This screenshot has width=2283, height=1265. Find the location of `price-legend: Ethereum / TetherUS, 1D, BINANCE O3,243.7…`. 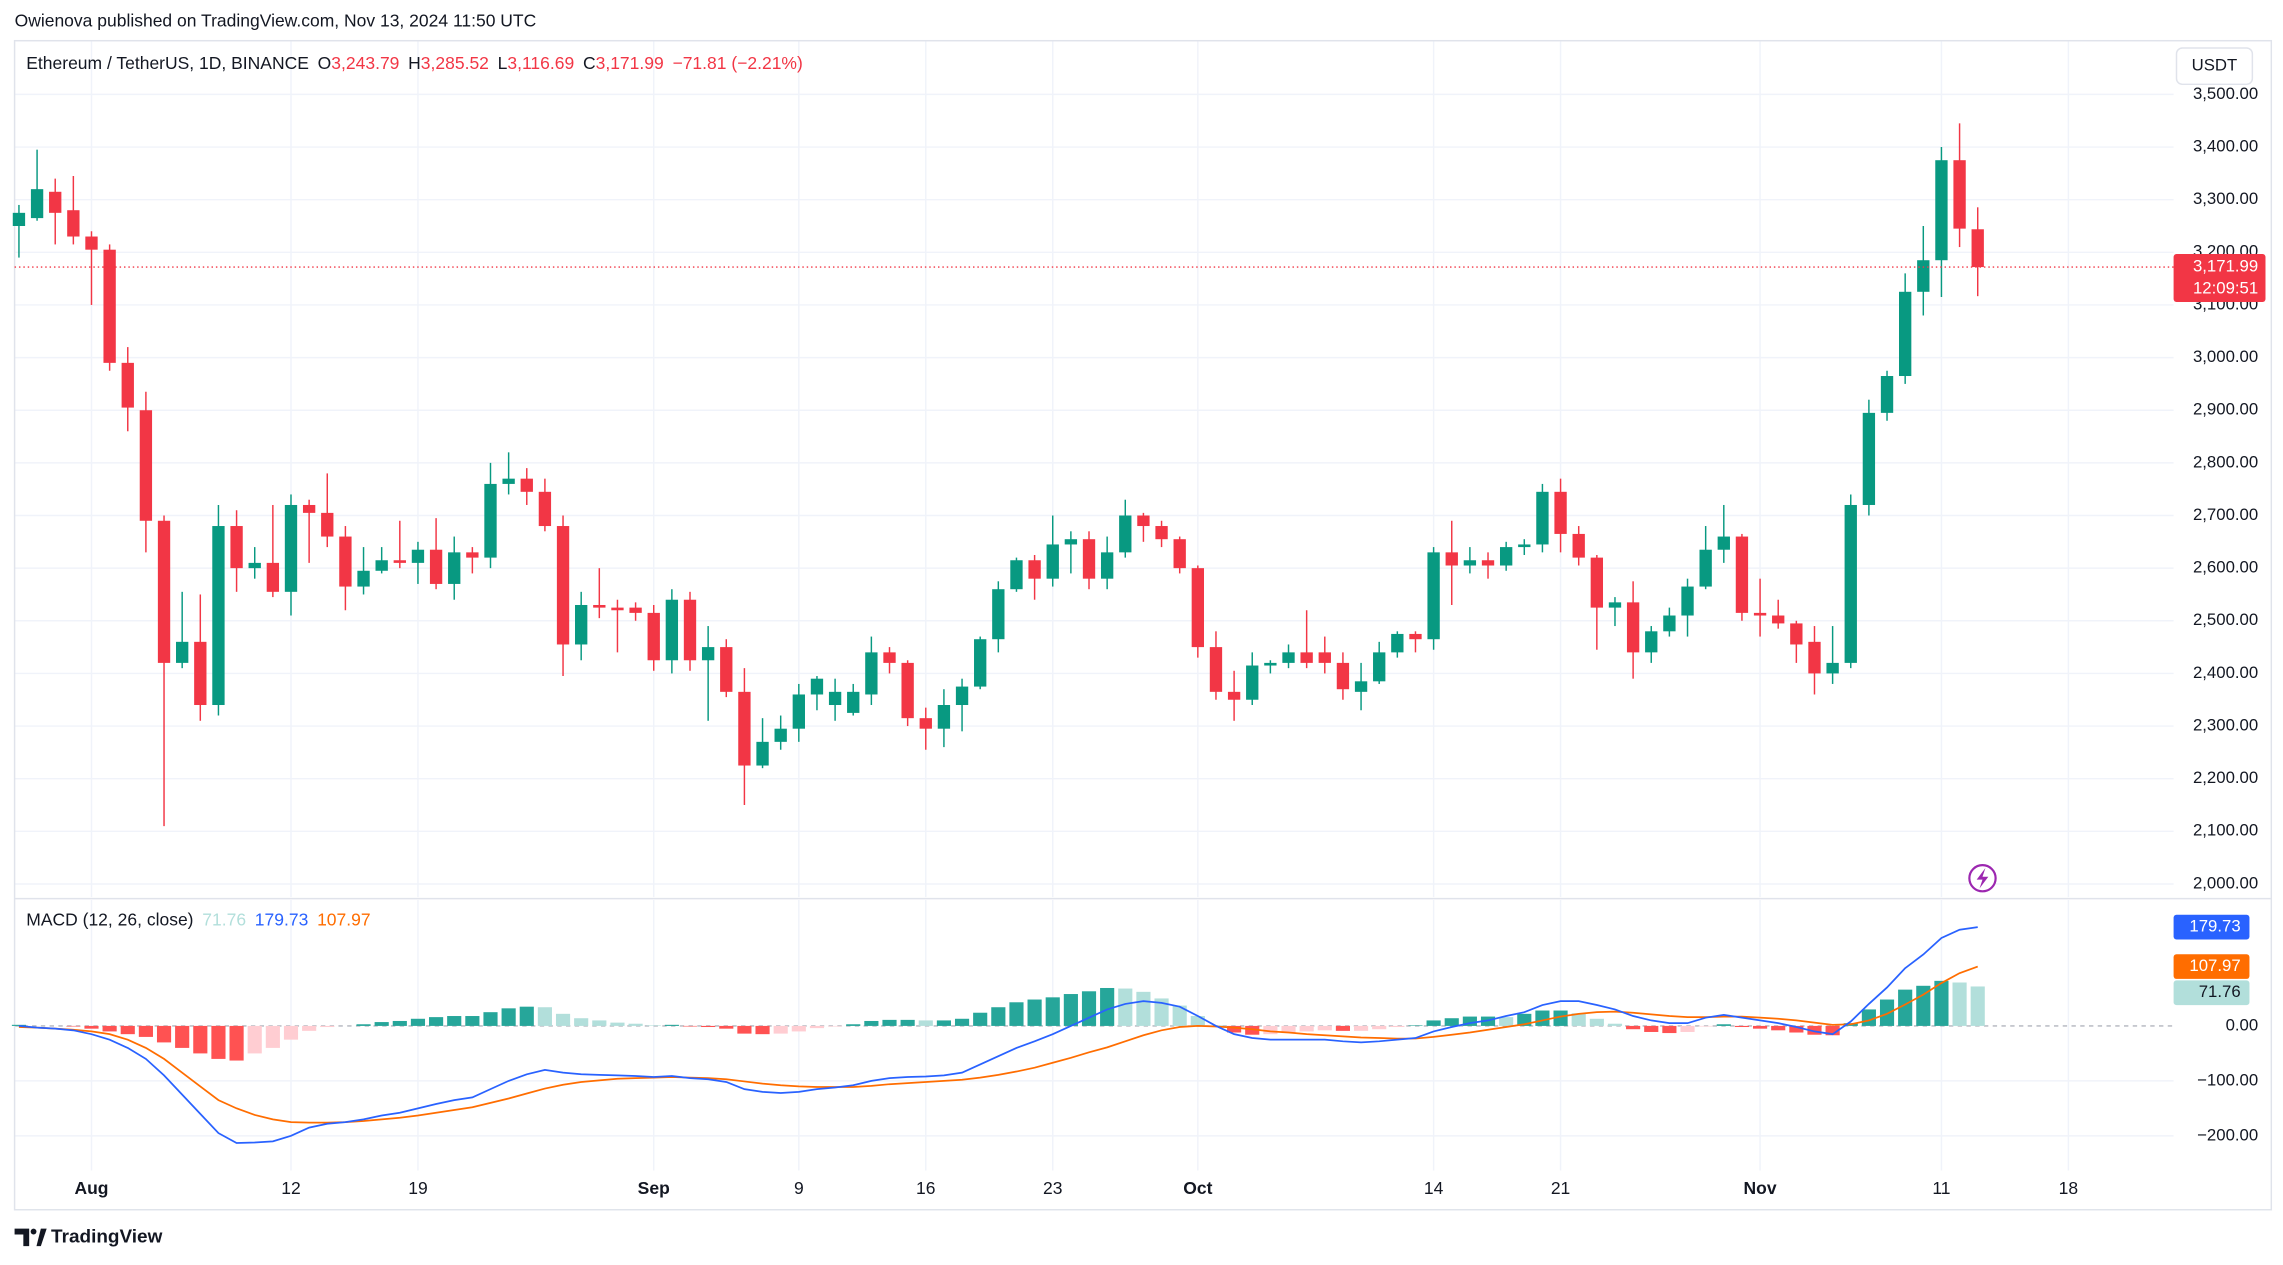

price-legend: Ethereum / TetherUS, 1D, BINANCE O3,243.7… is located at coordinates (414, 63).